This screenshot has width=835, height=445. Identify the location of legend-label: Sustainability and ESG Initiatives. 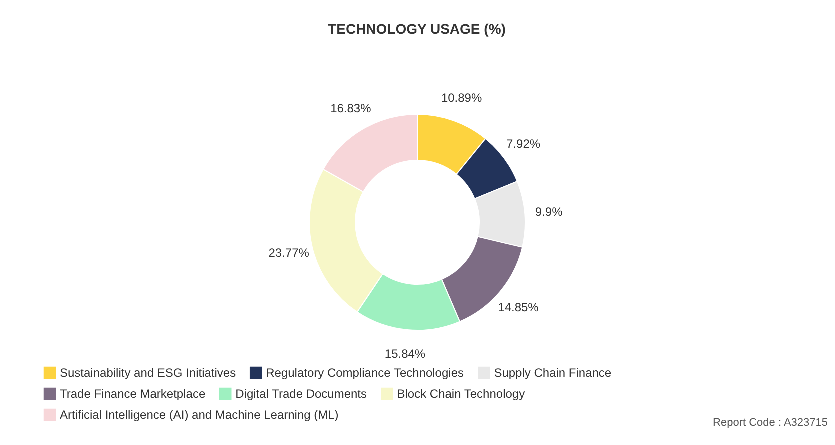
(148, 373).